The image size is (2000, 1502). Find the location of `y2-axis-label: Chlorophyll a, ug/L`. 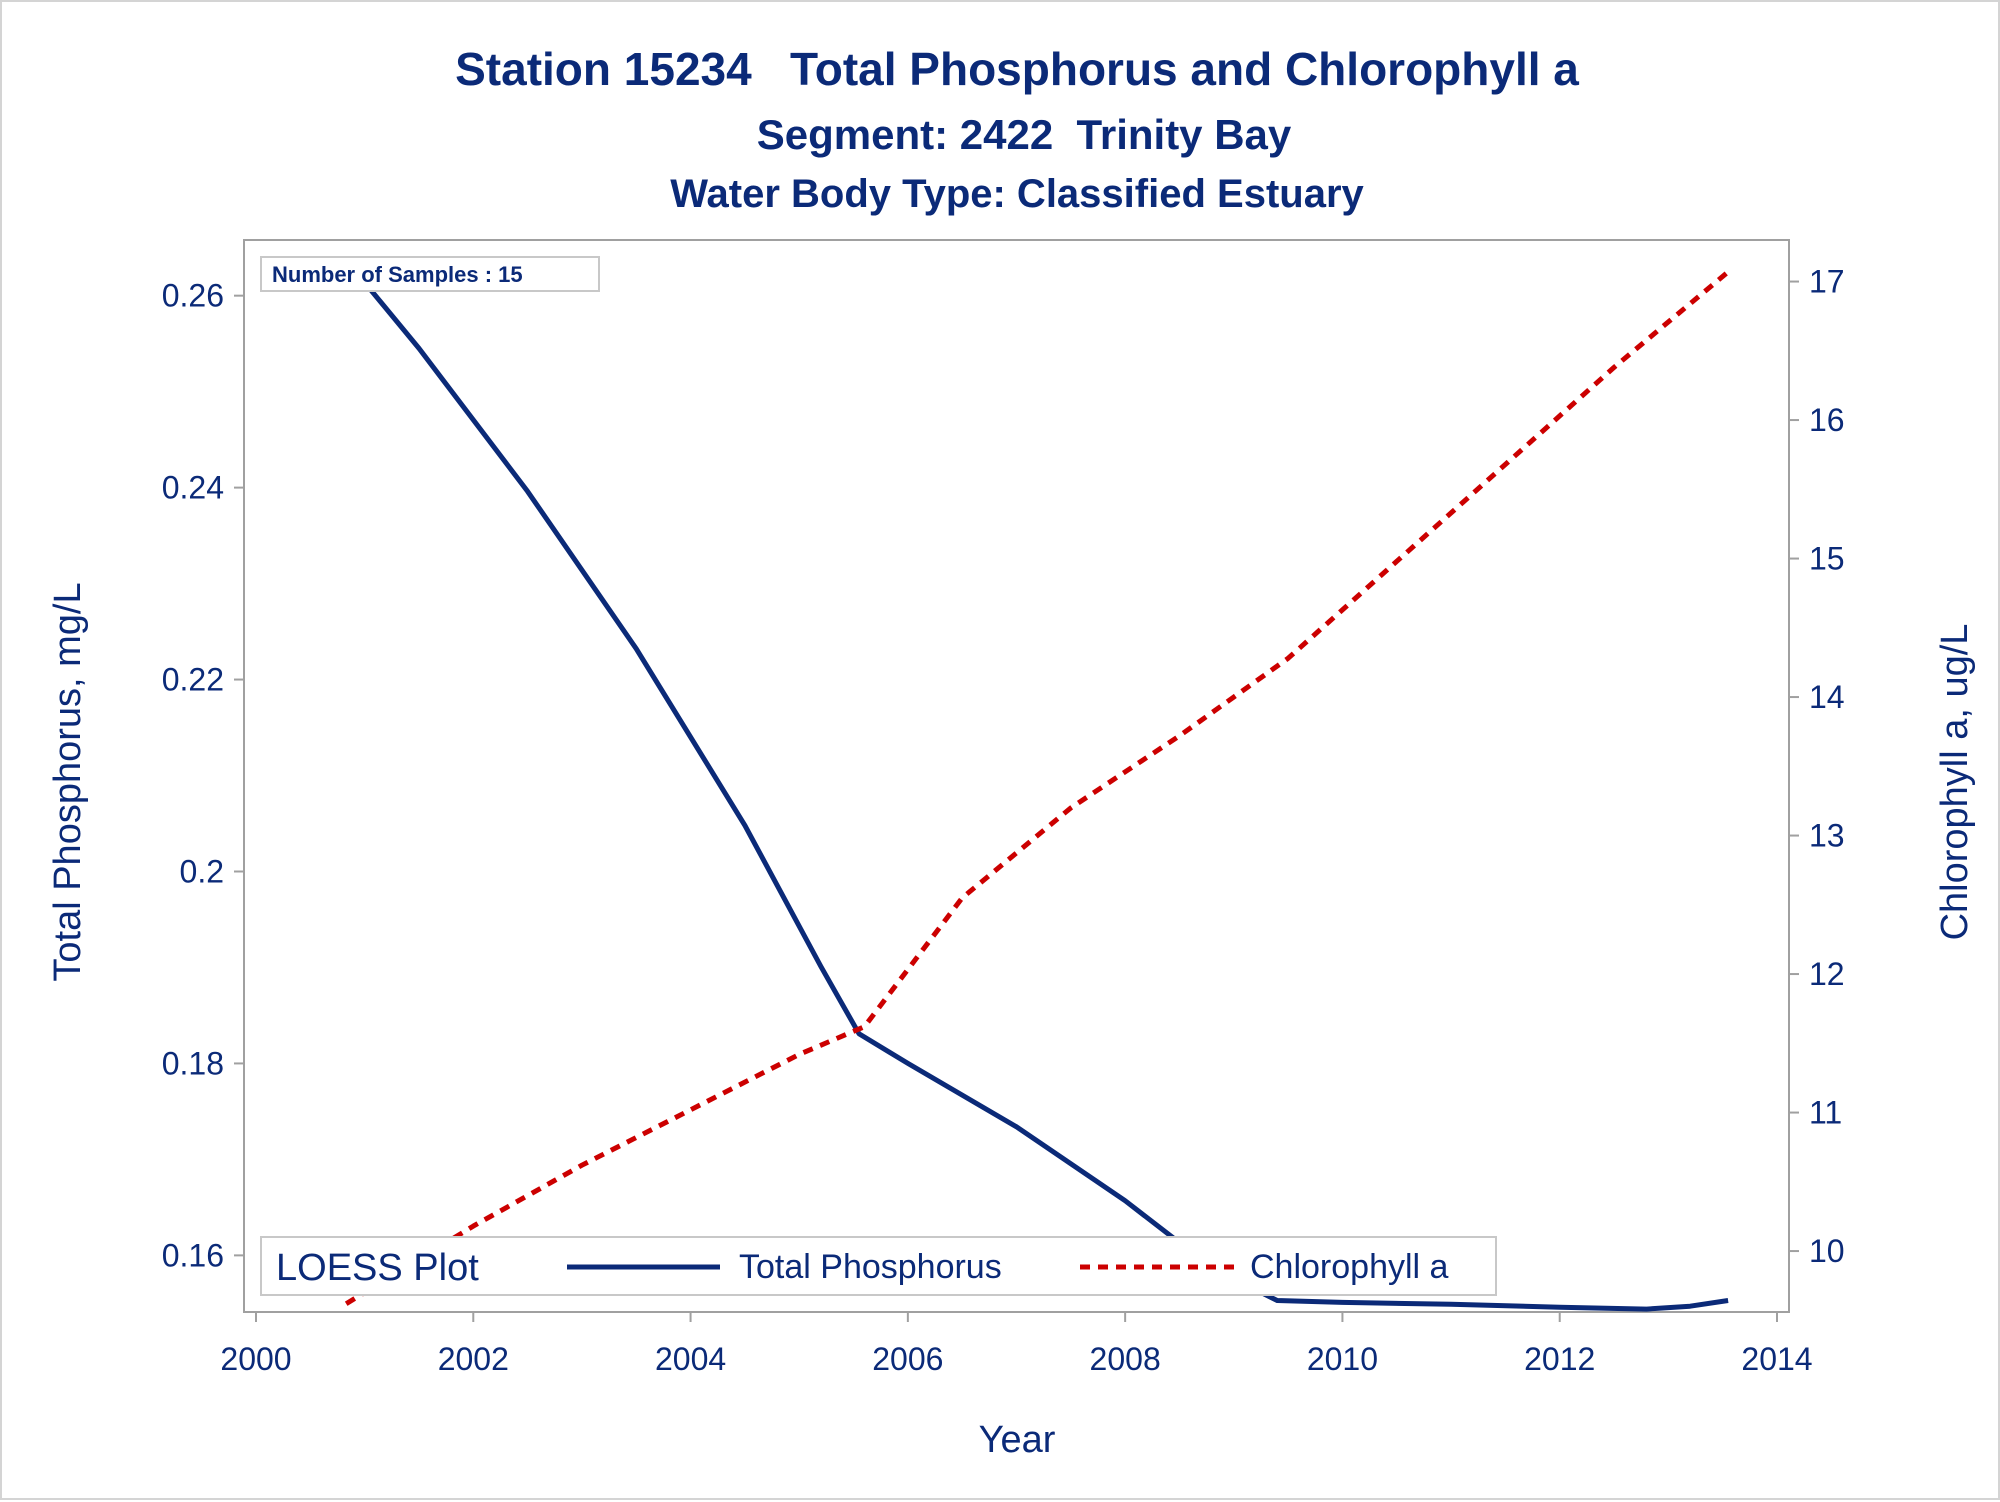

y2-axis-label: Chlorophyll a, ug/L is located at coordinates (1955, 782).